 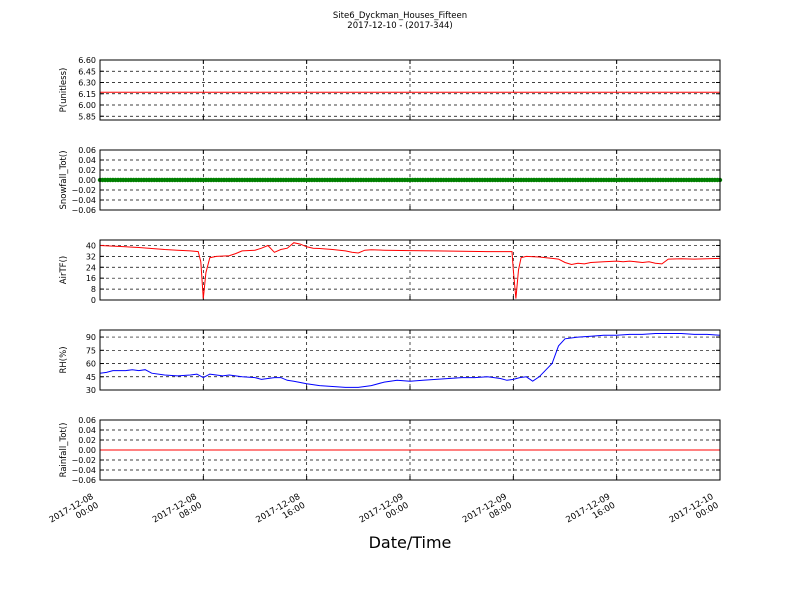 What do you see at coordinates (91, 256) in the screenshot?
I see `panel-3-ytick-label: 32` at bounding box center [91, 256].